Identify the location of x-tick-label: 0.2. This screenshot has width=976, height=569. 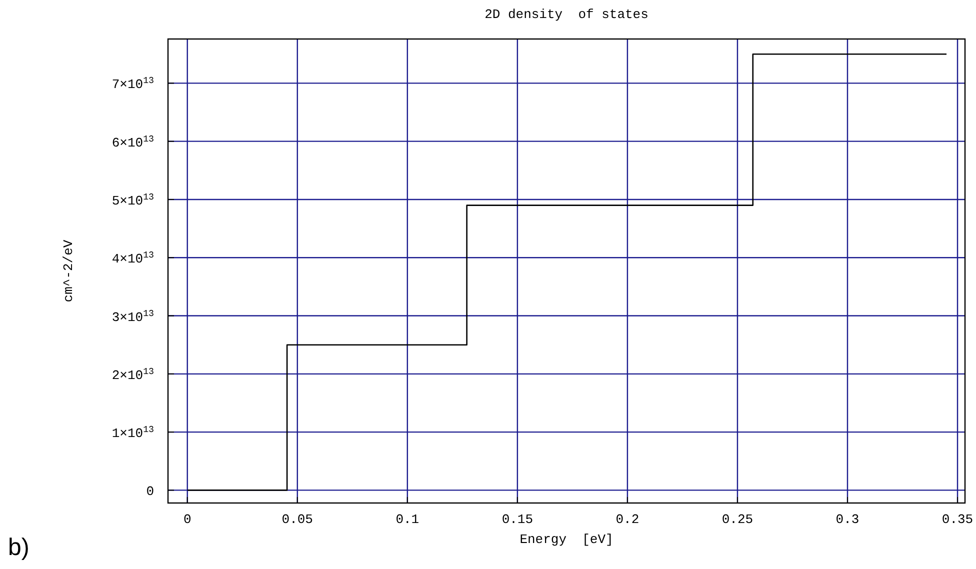
(628, 519).